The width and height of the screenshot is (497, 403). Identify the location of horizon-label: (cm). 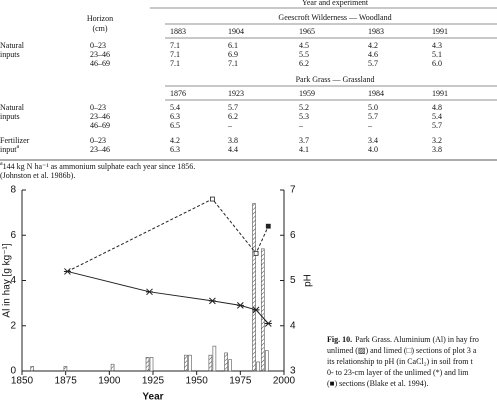
(99, 28).